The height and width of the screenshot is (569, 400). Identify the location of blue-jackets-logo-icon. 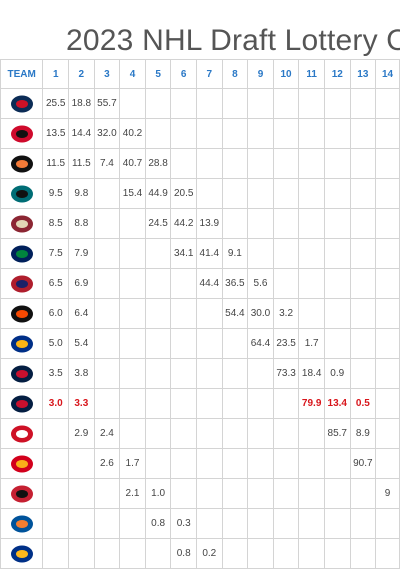
(22, 104).